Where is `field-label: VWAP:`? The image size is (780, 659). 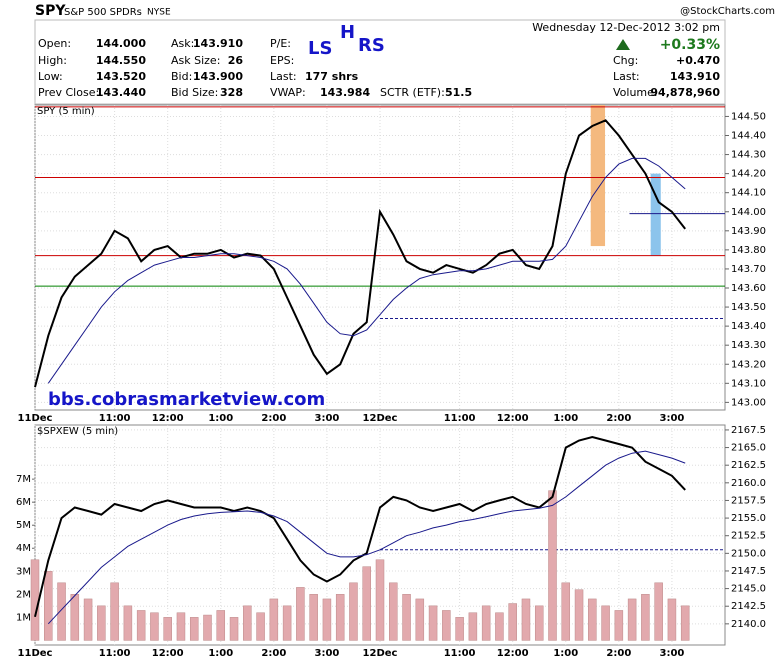
field-label: VWAP: is located at coordinates (288, 92).